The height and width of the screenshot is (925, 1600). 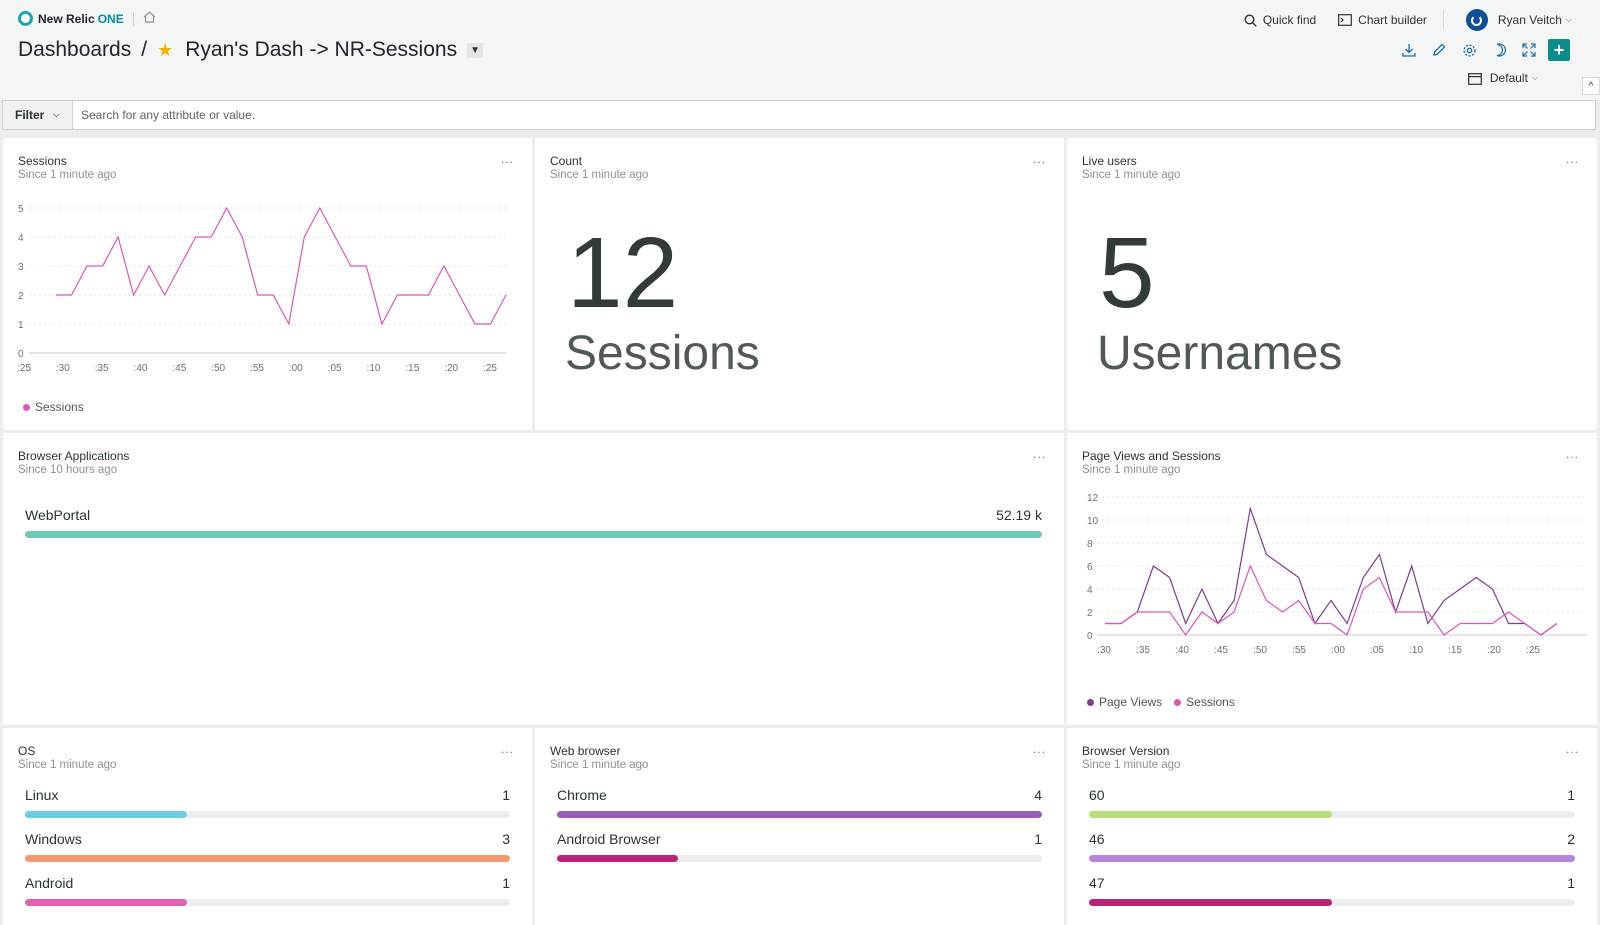 I want to click on bar-label: Chrome, so click(x=582, y=795).